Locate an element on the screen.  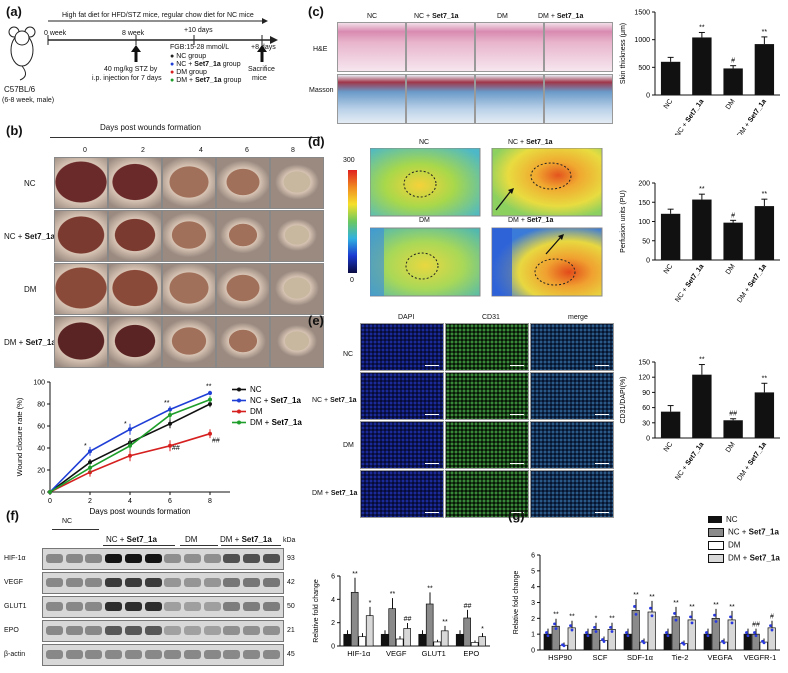
x-tick-label: NC + Set7_1a is located at coordinates (689, 461).